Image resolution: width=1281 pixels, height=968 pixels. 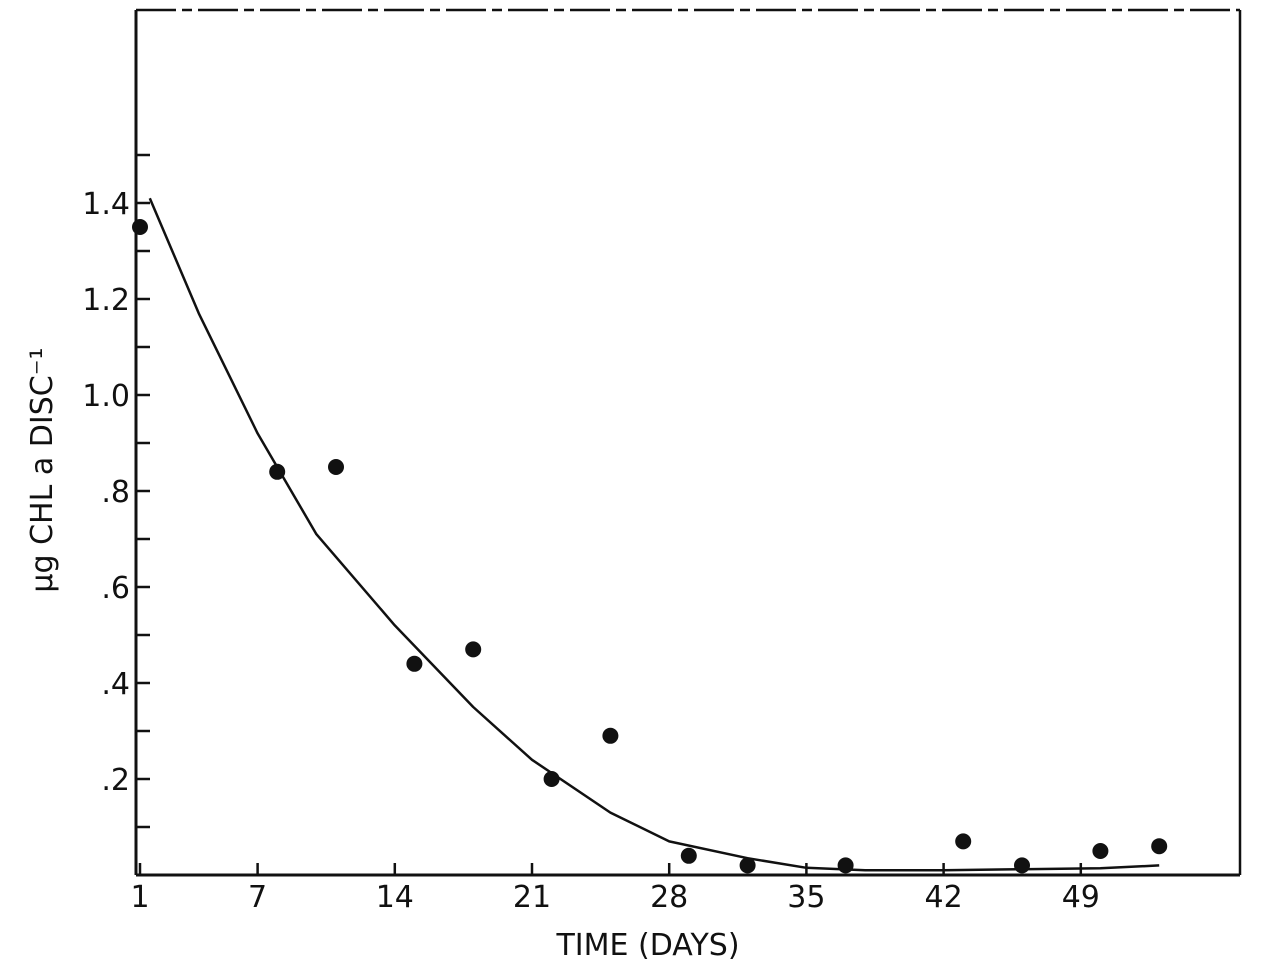 I want to click on x-tick-label: 21, so click(x=532, y=897).